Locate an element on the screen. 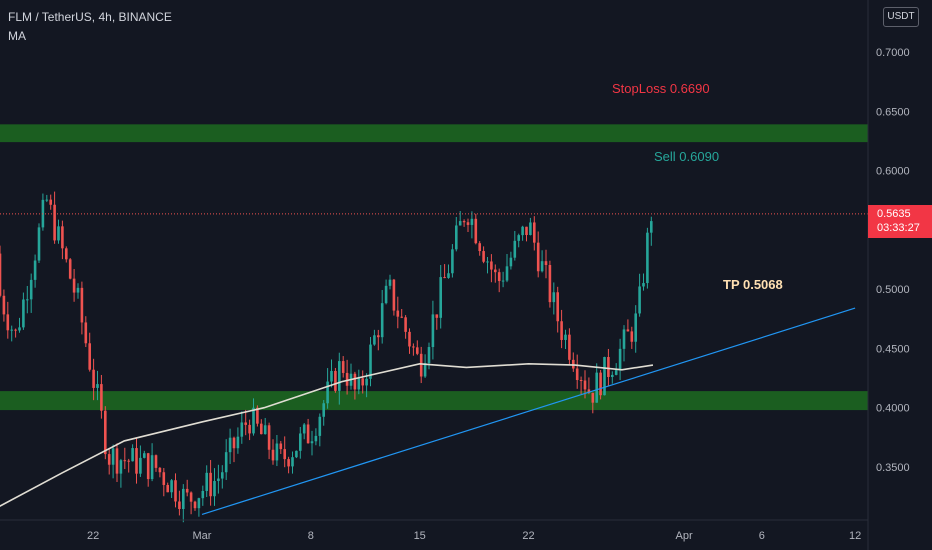 This screenshot has width=932, height=550. currency-button: USDT is located at coordinates (901, 17).